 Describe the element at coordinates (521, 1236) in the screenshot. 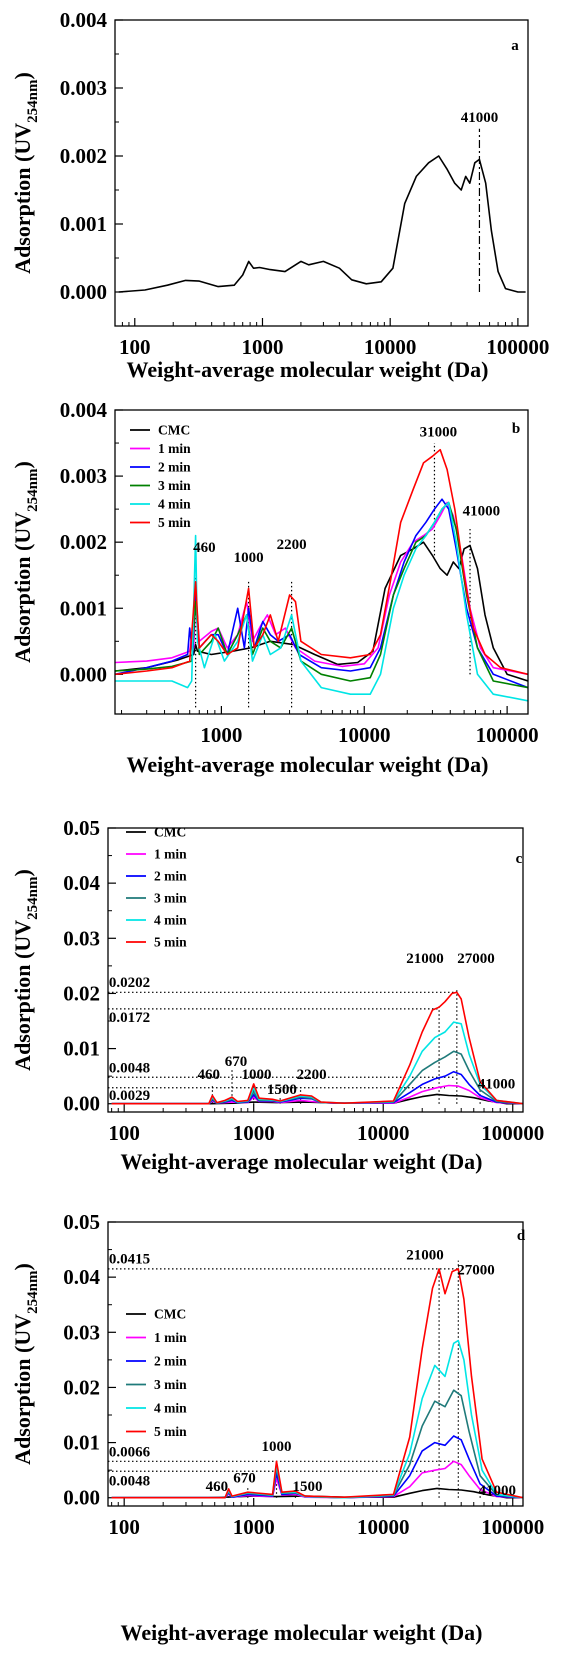

I see `panel-letter: d` at that location.